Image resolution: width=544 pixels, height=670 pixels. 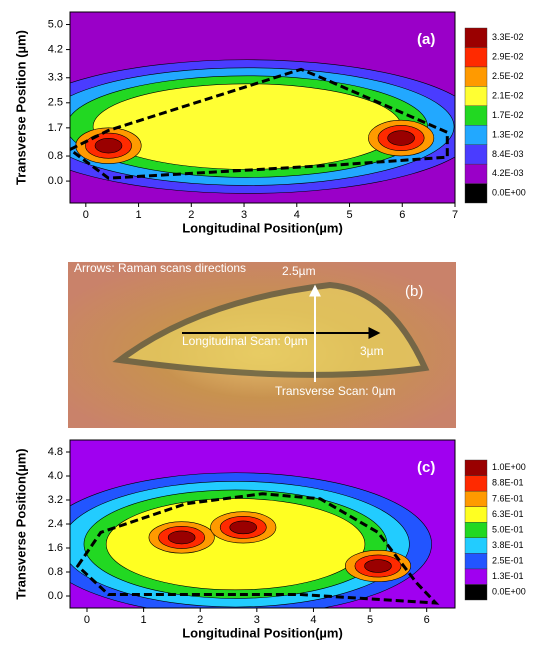 What do you see at coordinates (55, 49) in the screenshot?
I see `y-tick-label: 4.2` at bounding box center [55, 49].